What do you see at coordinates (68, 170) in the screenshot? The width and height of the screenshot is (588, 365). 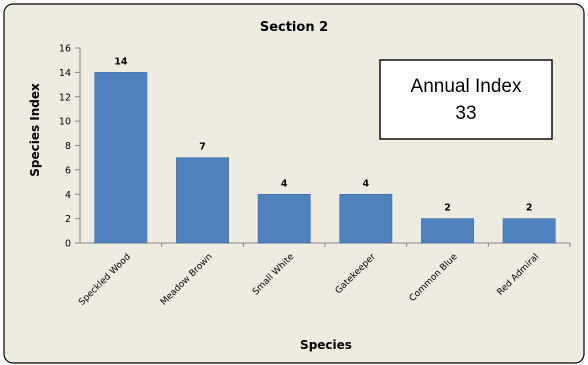 I see `y-tick-label: 6` at bounding box center [68, 170].